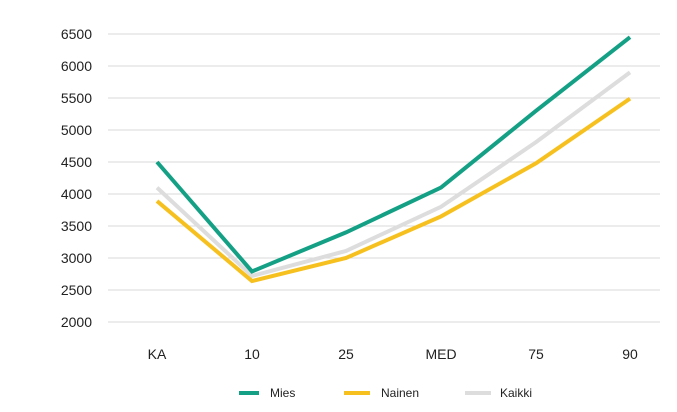  Describe the element at coordinates (76, 258) in the screenshot. I see `y-tick-label: 3000` at that location.